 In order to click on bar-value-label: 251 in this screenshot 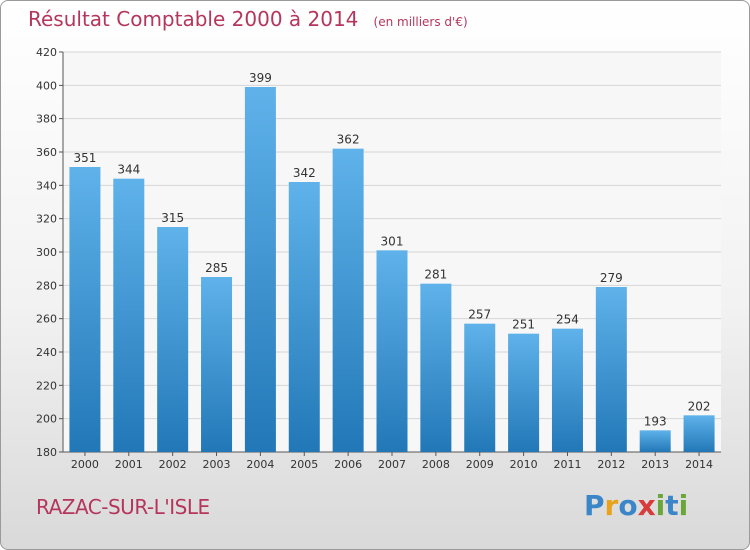, I will do `click(523, 325)`.